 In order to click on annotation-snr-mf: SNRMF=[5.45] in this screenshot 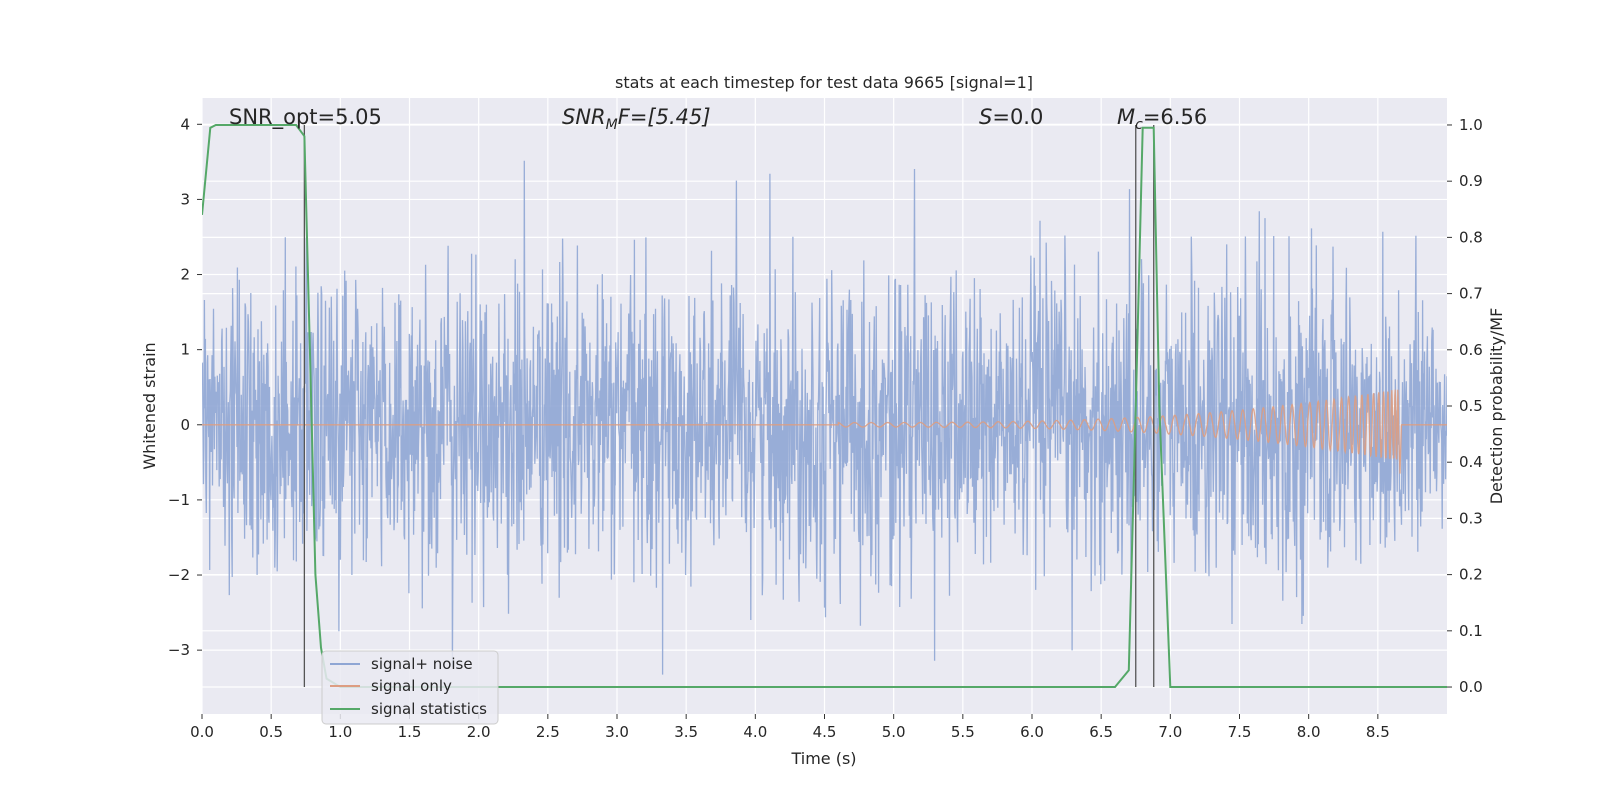, I will do `click(636, 119)`.